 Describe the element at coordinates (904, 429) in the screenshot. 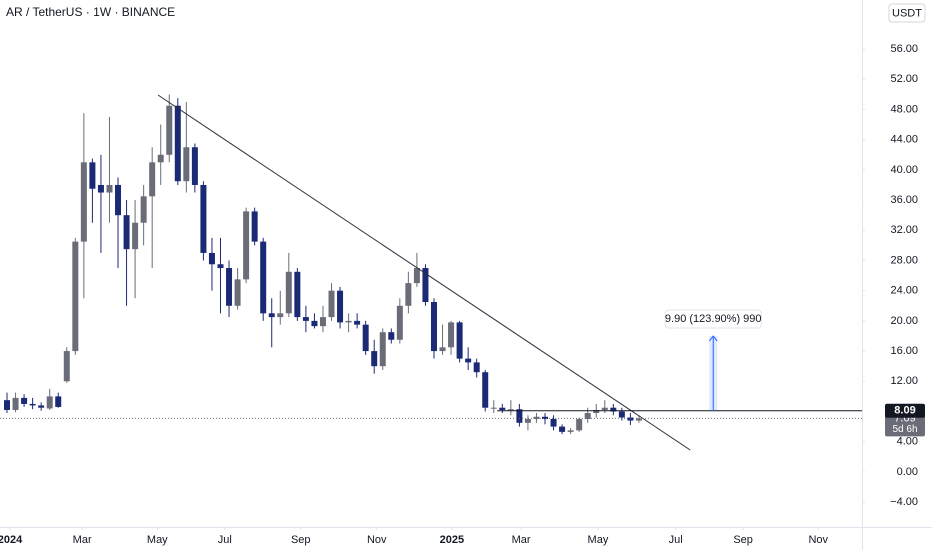

I see `countdown-label: 5d 6h` at that location.